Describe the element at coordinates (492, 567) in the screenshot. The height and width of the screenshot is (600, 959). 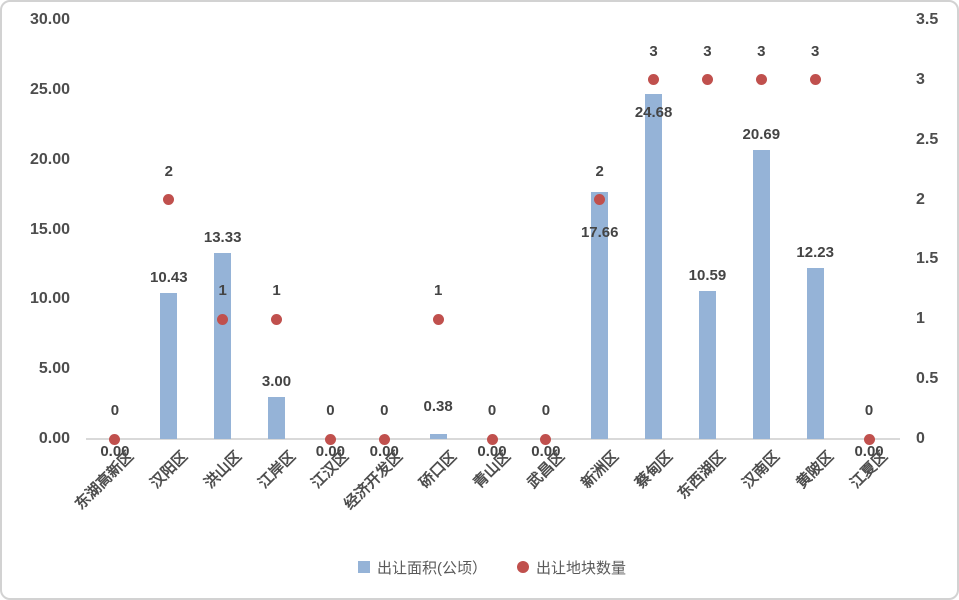
I see `legend: 出让面积(公顷） 出让地块数量` at that location.